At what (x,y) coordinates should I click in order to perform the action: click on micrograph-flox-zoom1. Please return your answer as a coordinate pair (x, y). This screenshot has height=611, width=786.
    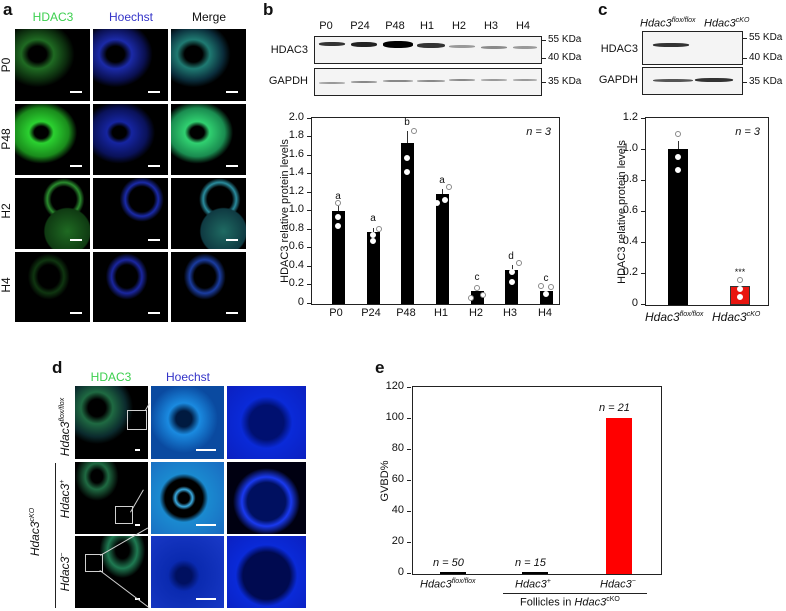
    Looking at the image, I should click on (187, 422).